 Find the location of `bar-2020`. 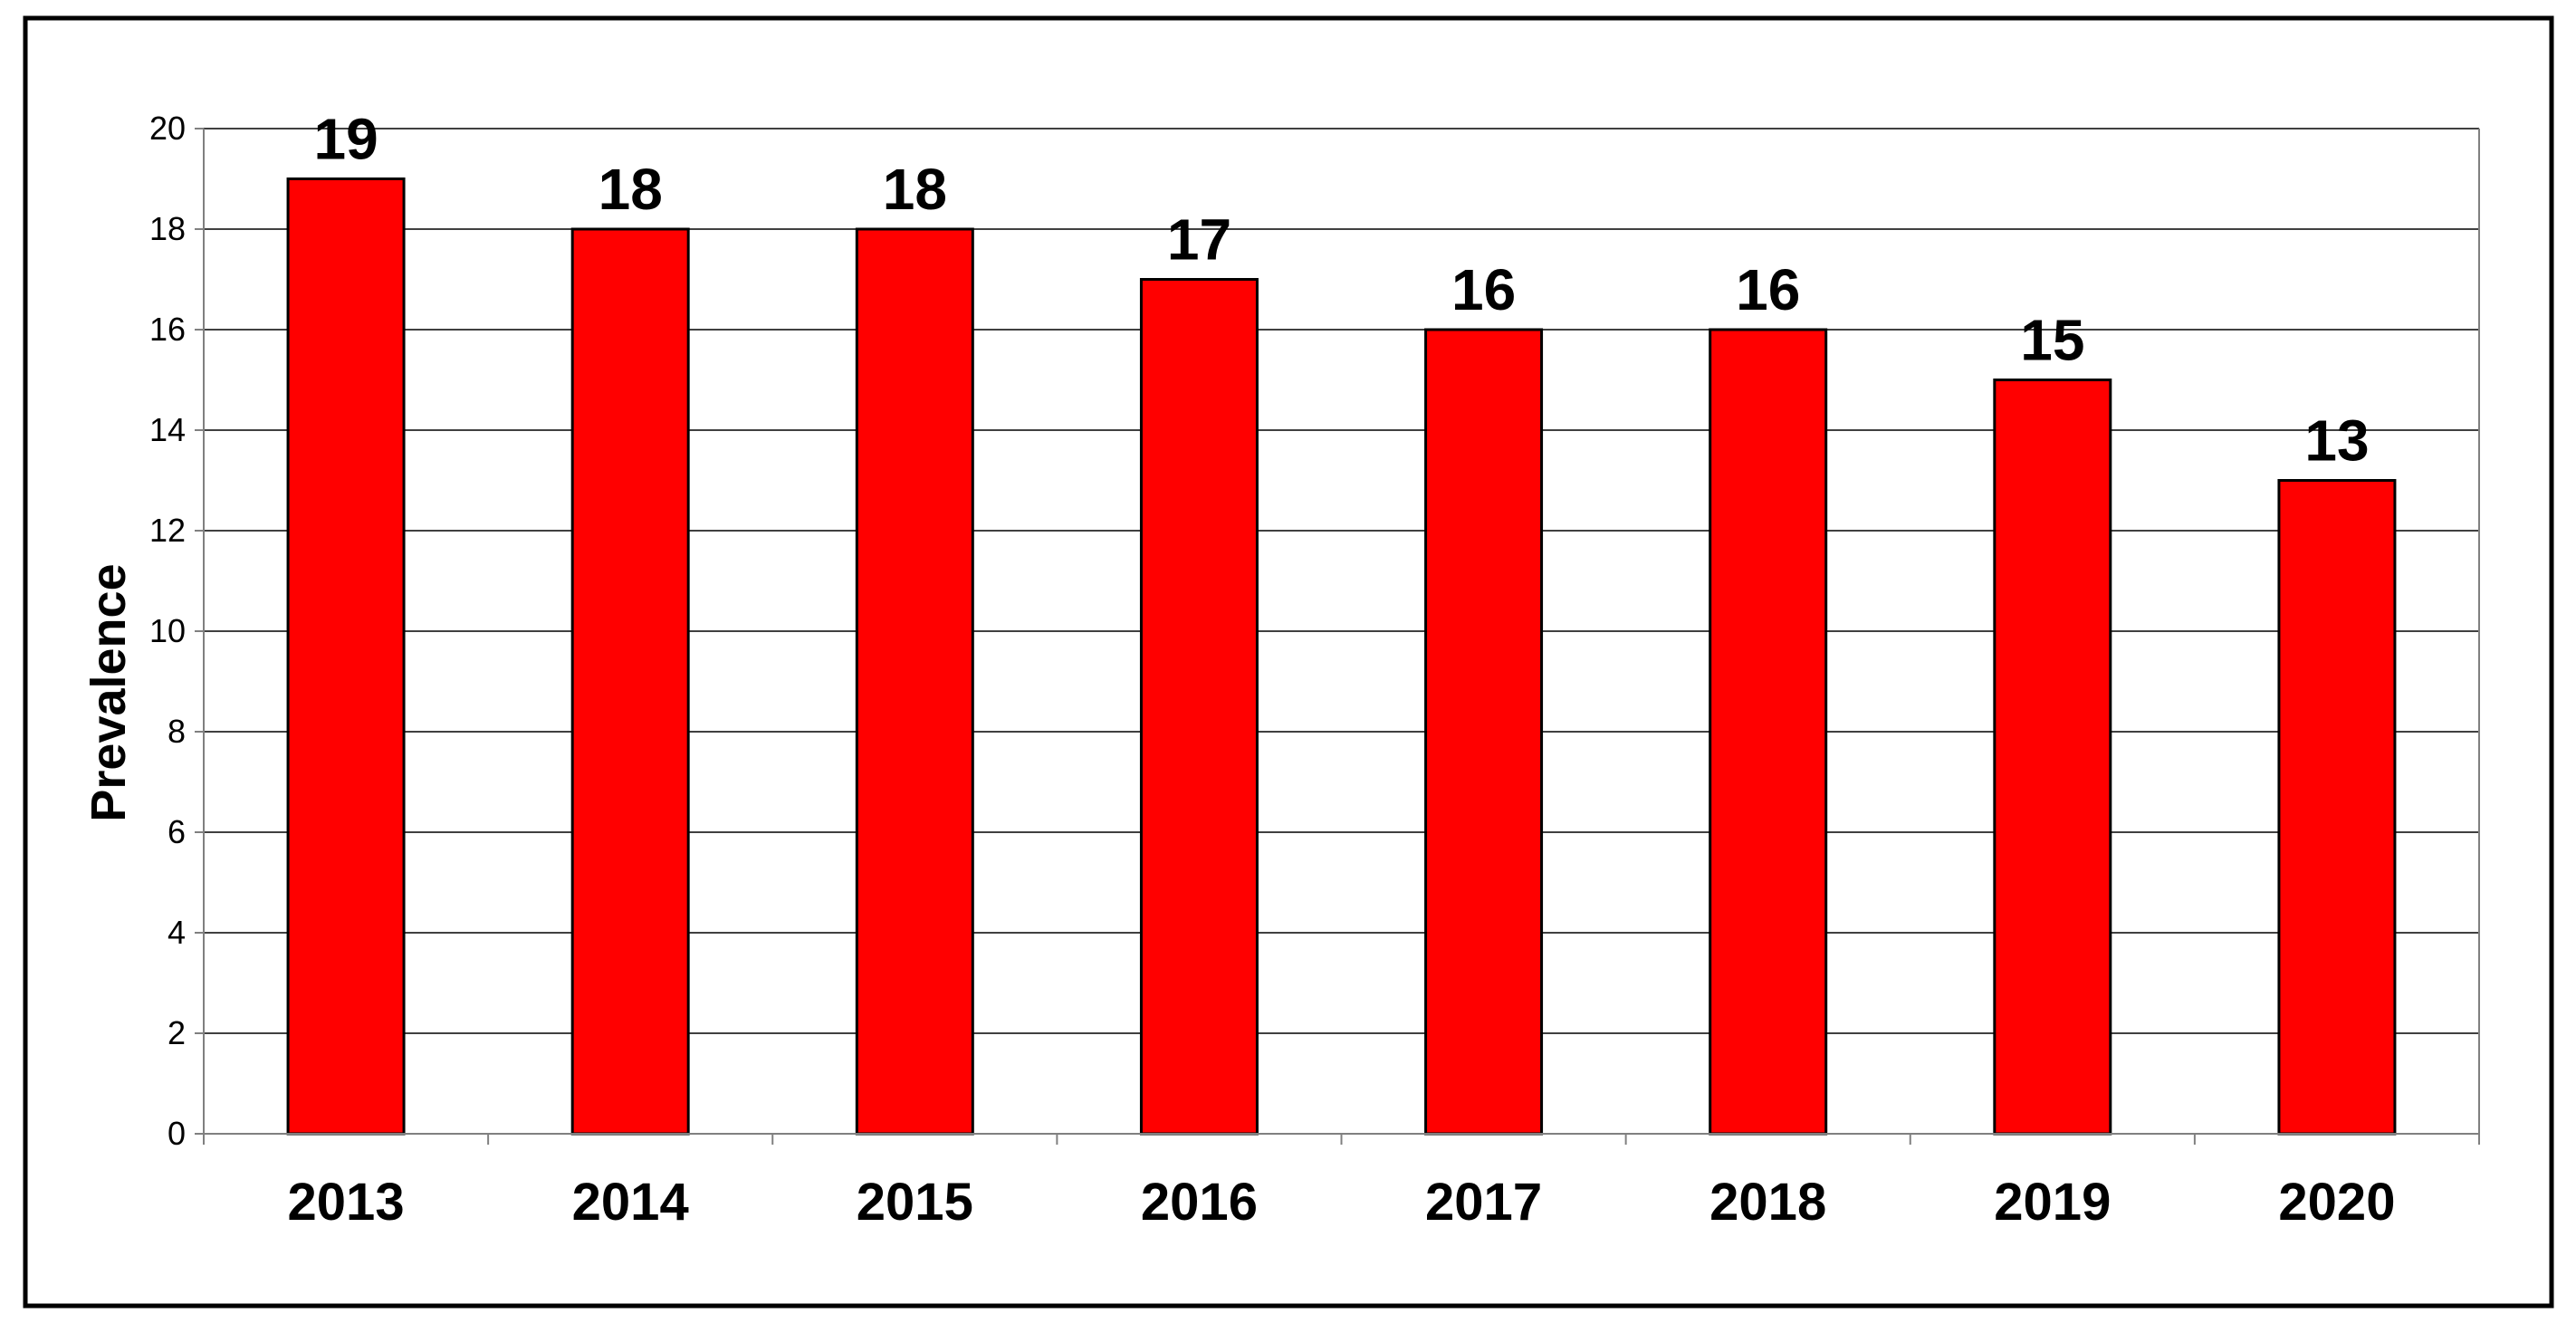

bar-2020 is located at coordinates (2337, 808).